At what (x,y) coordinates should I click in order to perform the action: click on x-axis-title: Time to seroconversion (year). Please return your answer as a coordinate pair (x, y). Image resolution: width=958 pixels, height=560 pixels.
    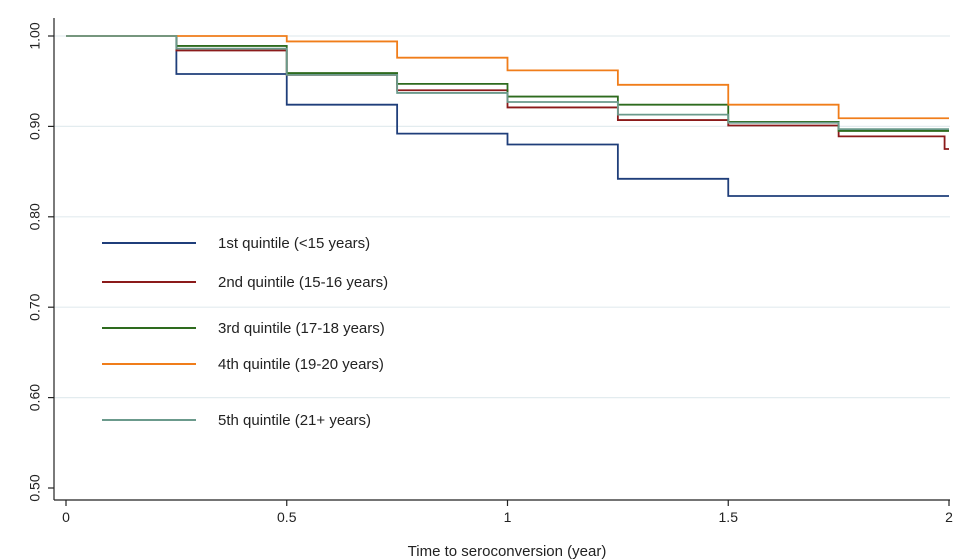
    Looking at the image, I should click on (507, 551).